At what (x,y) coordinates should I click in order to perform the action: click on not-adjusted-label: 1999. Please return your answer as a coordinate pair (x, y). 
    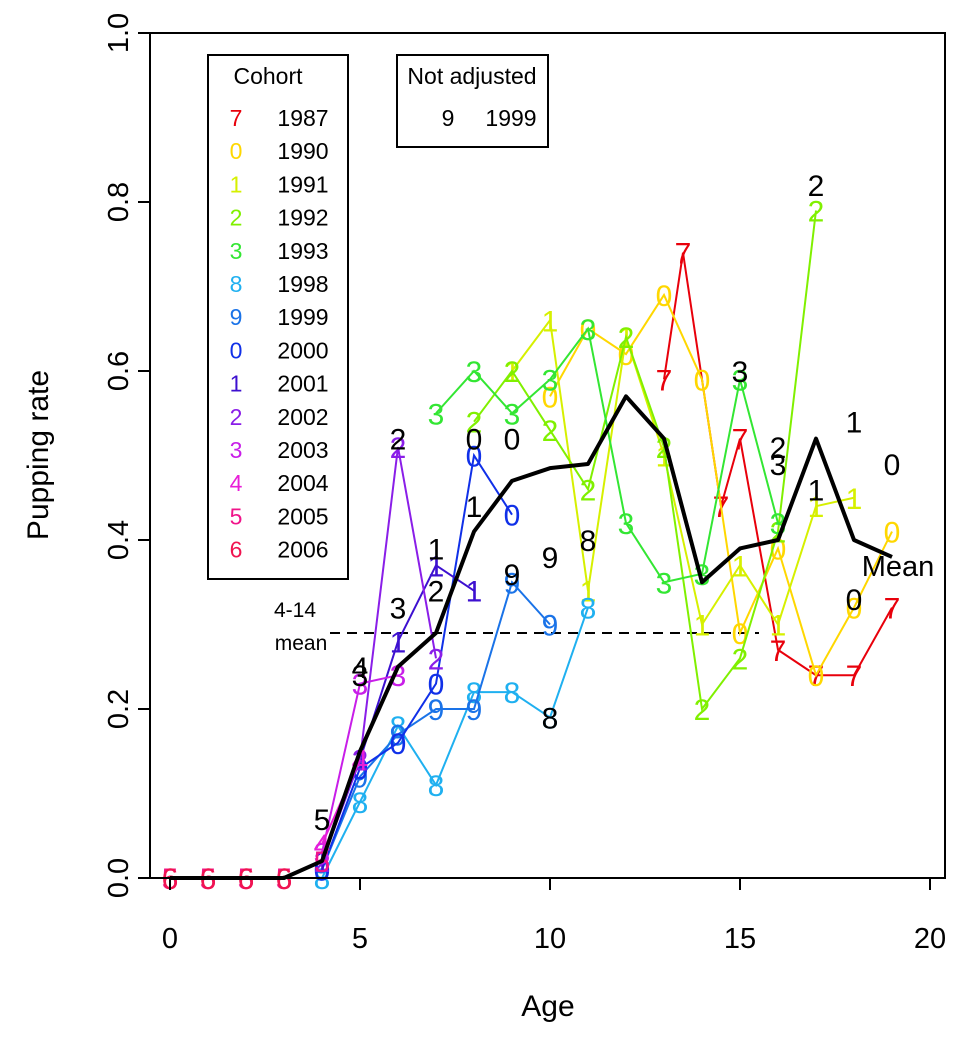
    Looking at the image, I should click on (510, 118).